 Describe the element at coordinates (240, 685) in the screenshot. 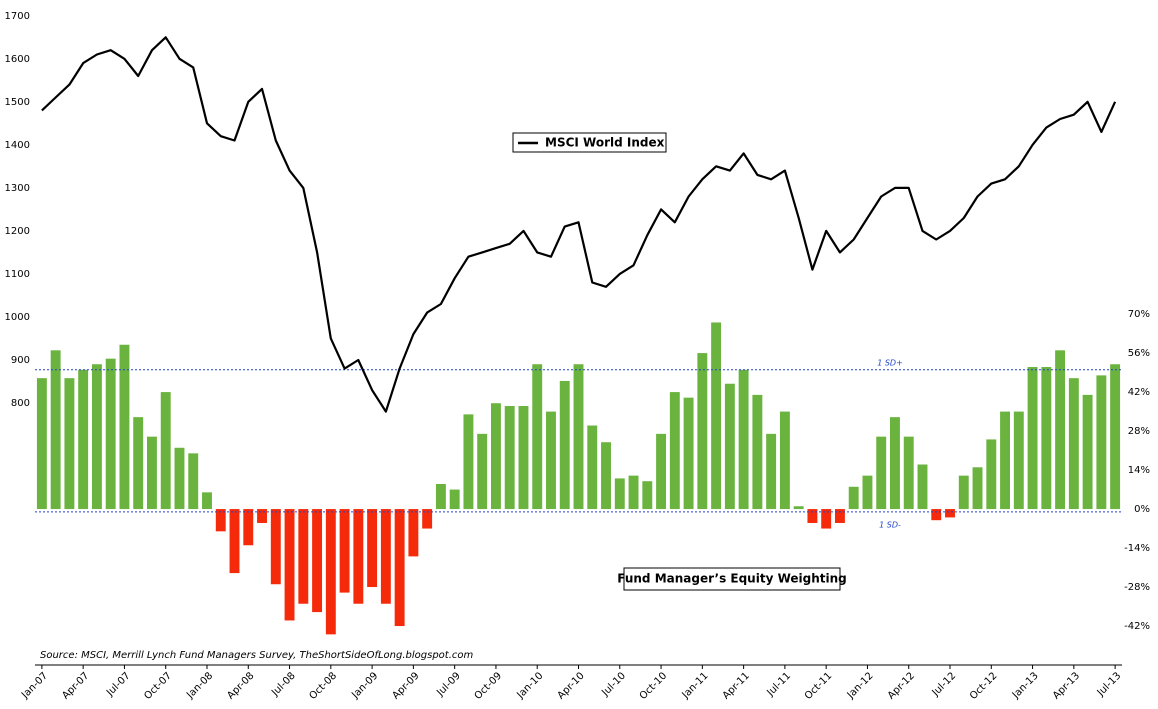

I see `x-tick-label: Apr-08` at that location.